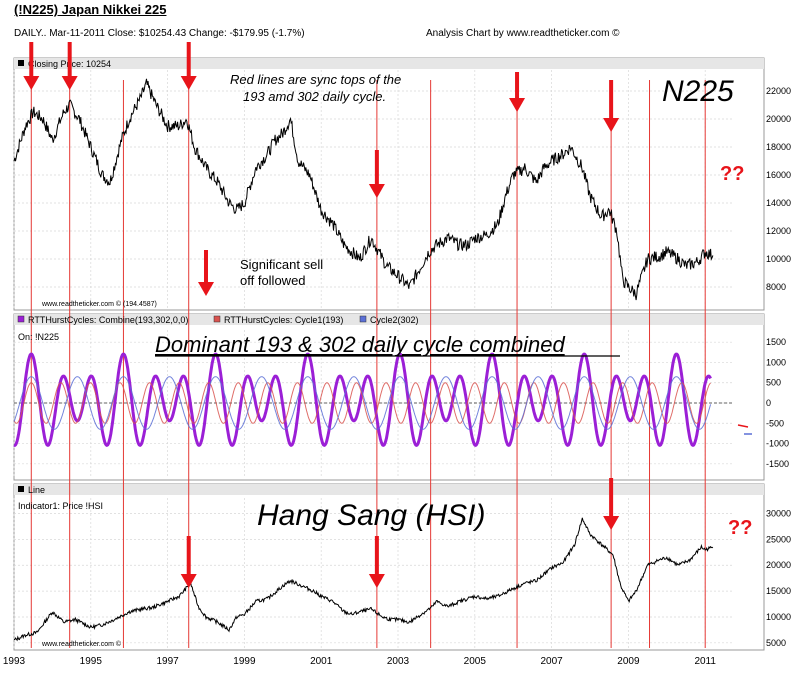 This screenshot has width=800, height=681. I want to click on x-tick-label: 1993, so click(14, 661).